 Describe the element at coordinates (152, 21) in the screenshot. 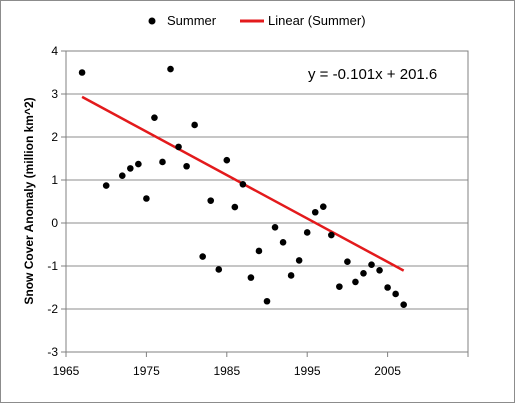

I see `legend-marker-summer` at that location.